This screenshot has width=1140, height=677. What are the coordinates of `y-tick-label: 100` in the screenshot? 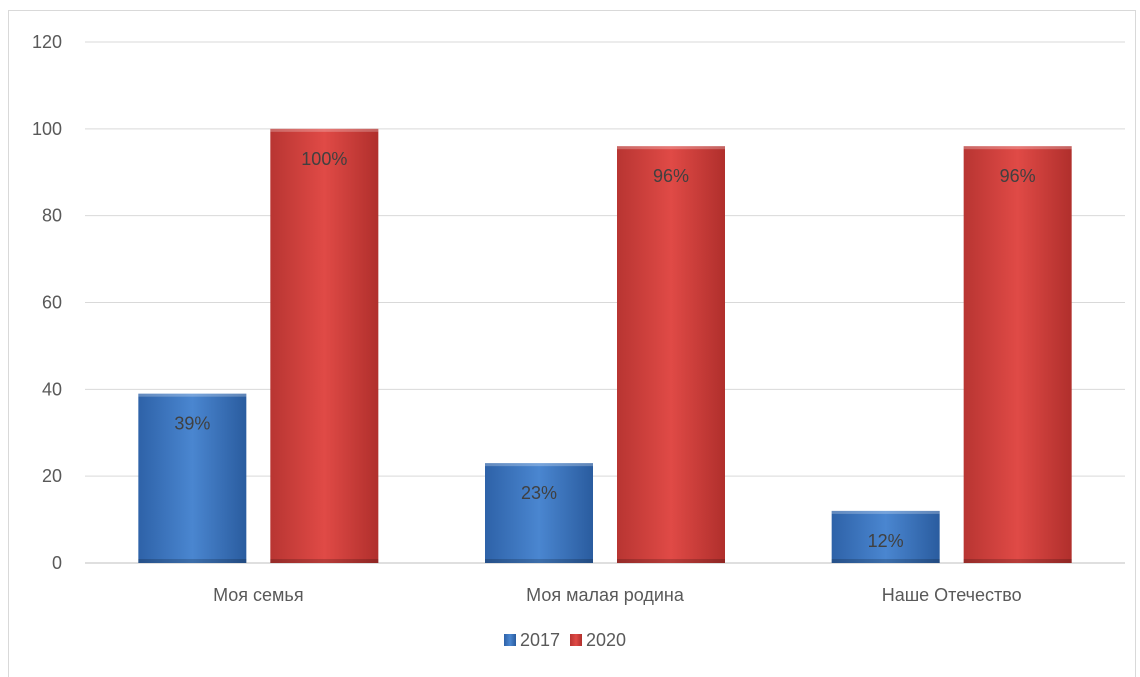 It's located at (47, 129).